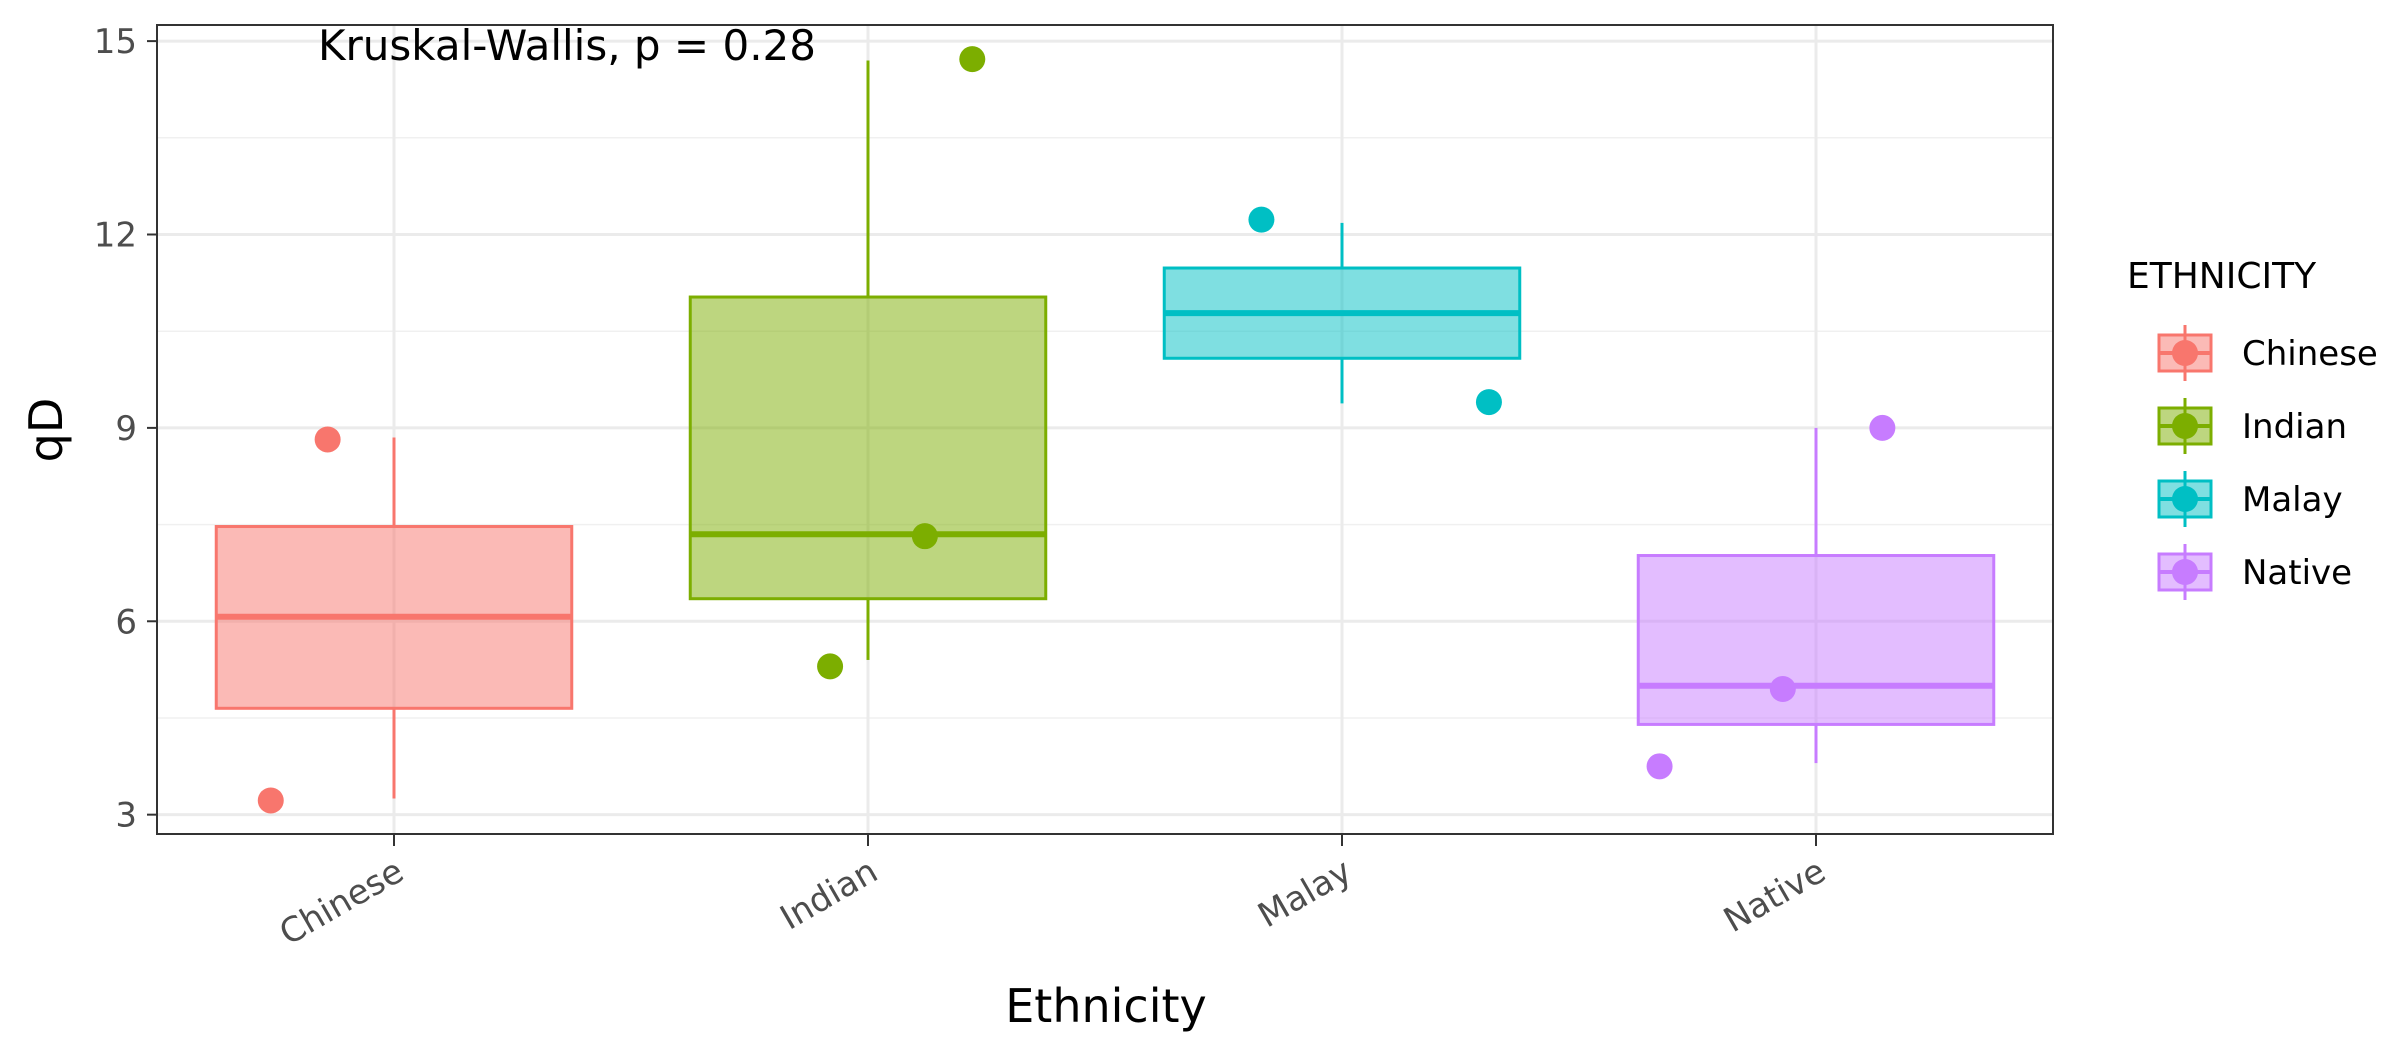 Image resolution: width=2400 pixels, height=1050 pixels. I want to click on y-tick-label: 9, so click(126, 429).